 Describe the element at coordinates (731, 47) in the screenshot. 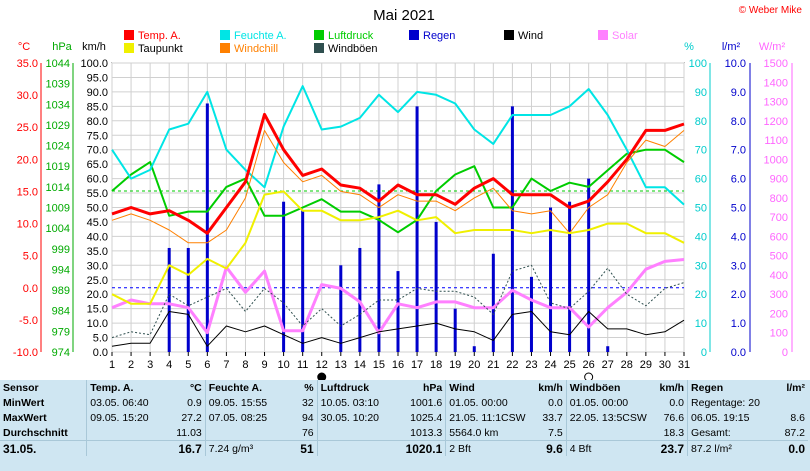

I see `rain-axis-unit: l/m²` at that location.